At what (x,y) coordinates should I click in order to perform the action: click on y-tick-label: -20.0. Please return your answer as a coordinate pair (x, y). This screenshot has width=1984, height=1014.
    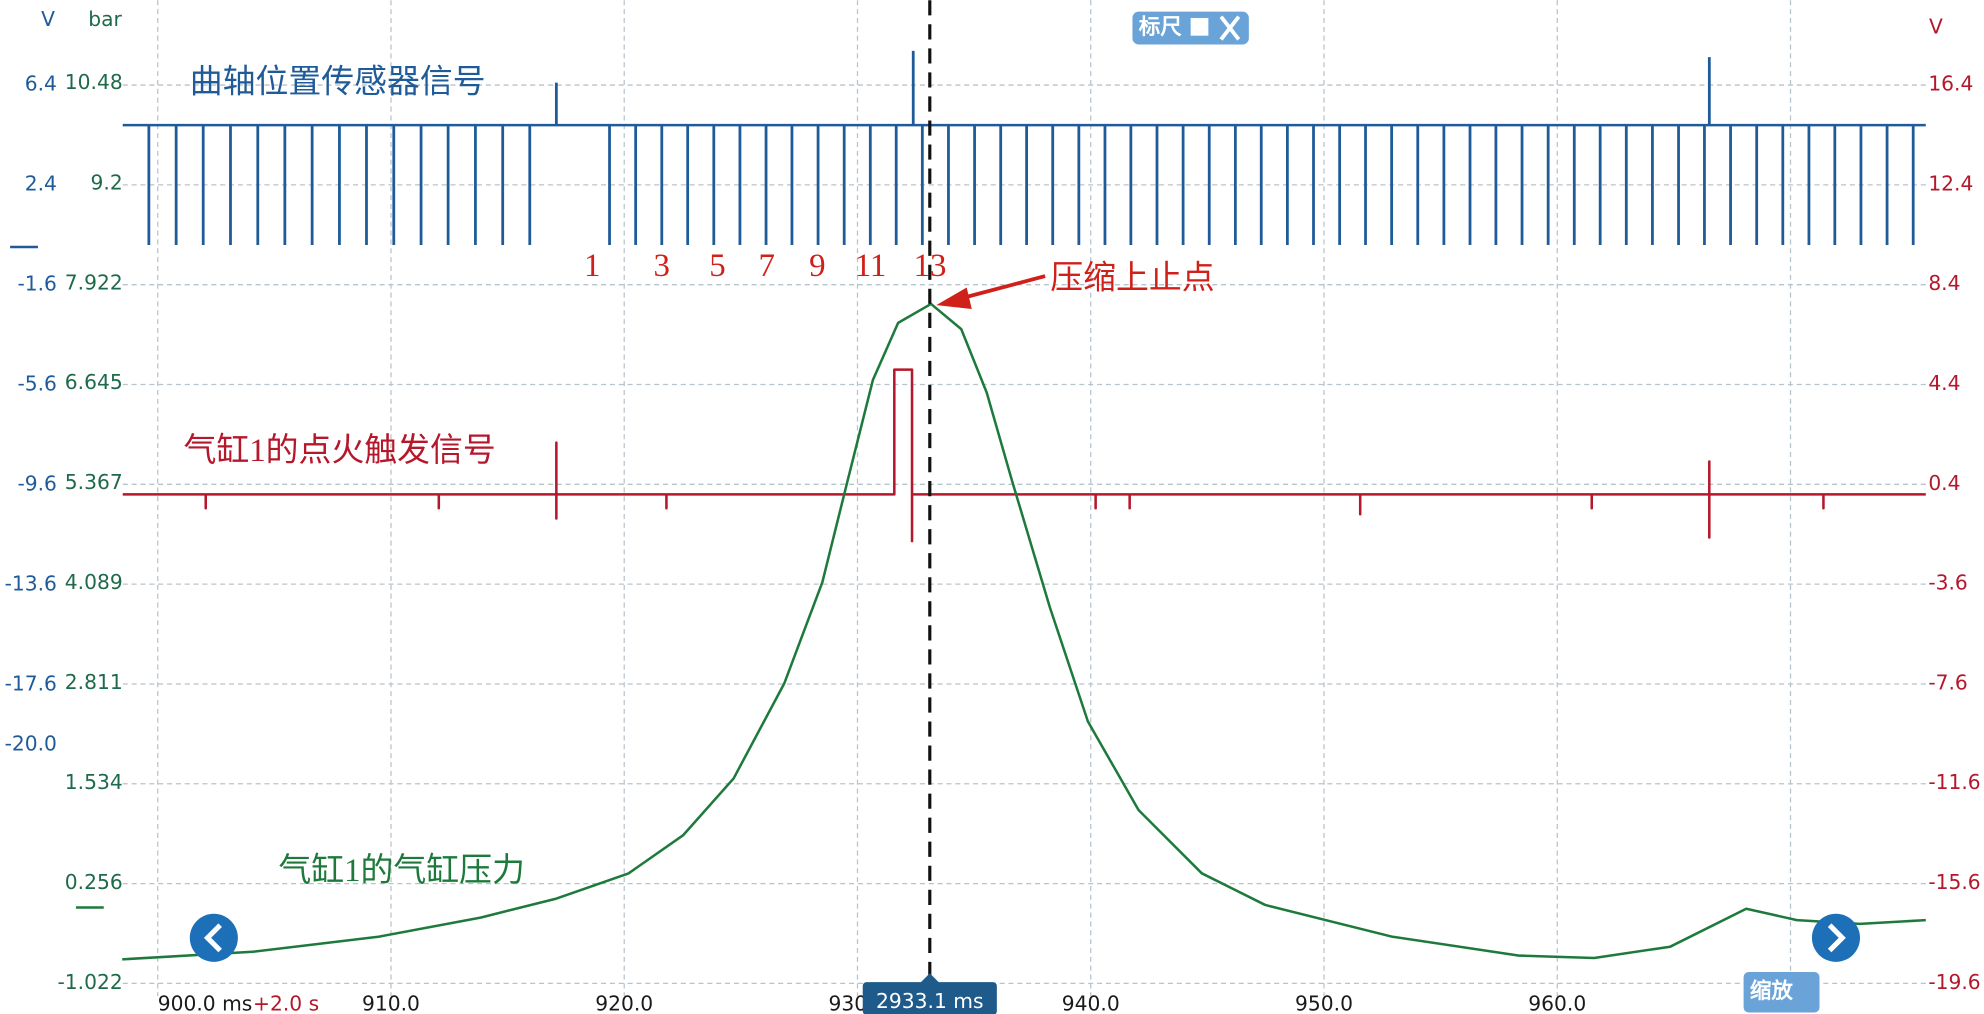
    Looking at the image, I should click on (31, 743).